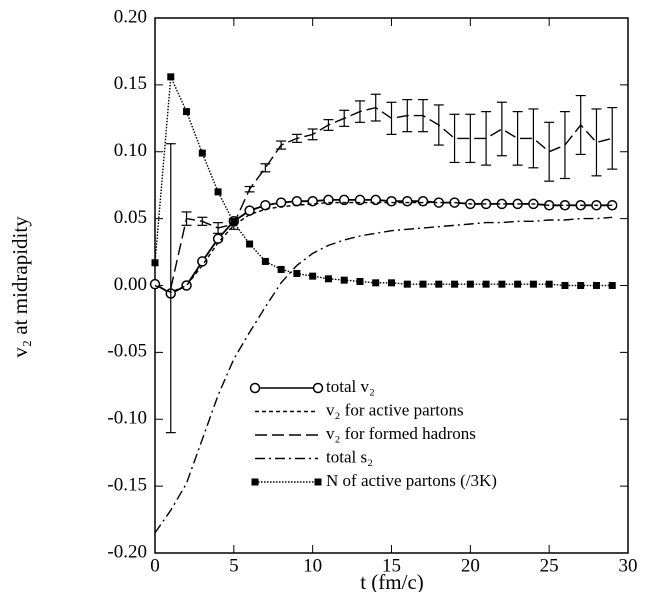 This screenshot has height=592, width=654. I want to click on y-tick-label: -0.15, so click(127, 484).